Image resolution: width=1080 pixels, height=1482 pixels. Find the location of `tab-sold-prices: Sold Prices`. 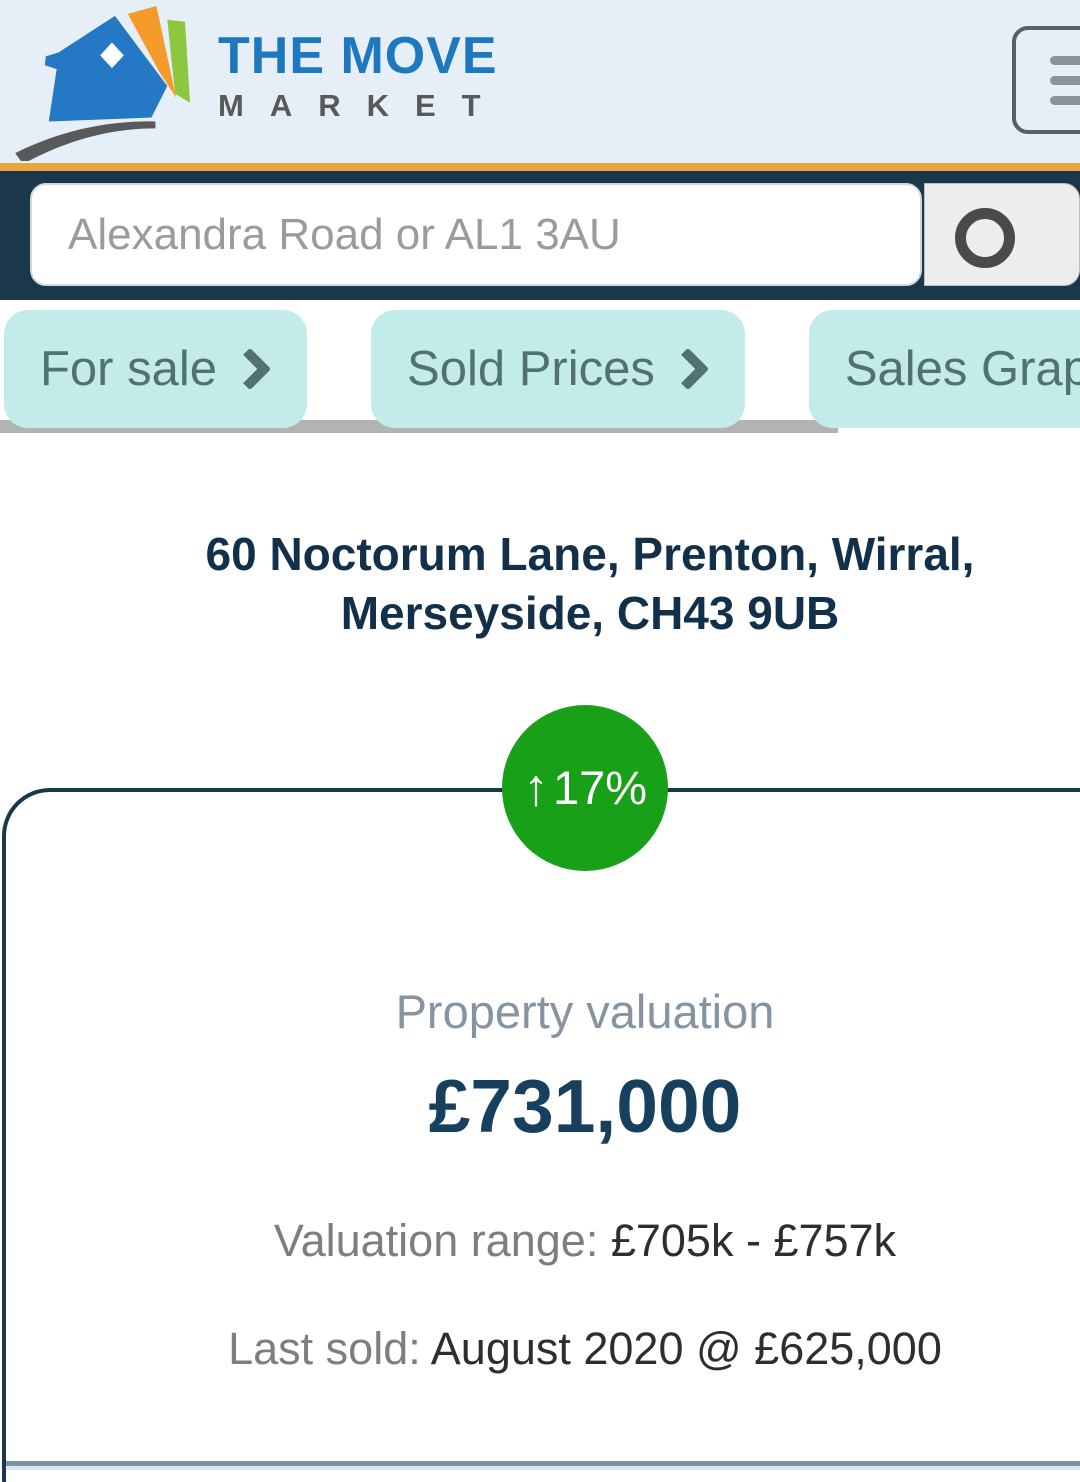

tab-sold-prices: Sold Prices is located at coordinates (558, 369).